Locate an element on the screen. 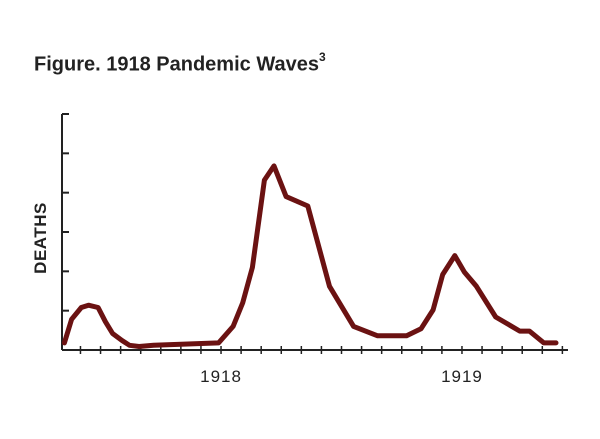  x-tick-label: 1919 is located at coordinates (462, 376).